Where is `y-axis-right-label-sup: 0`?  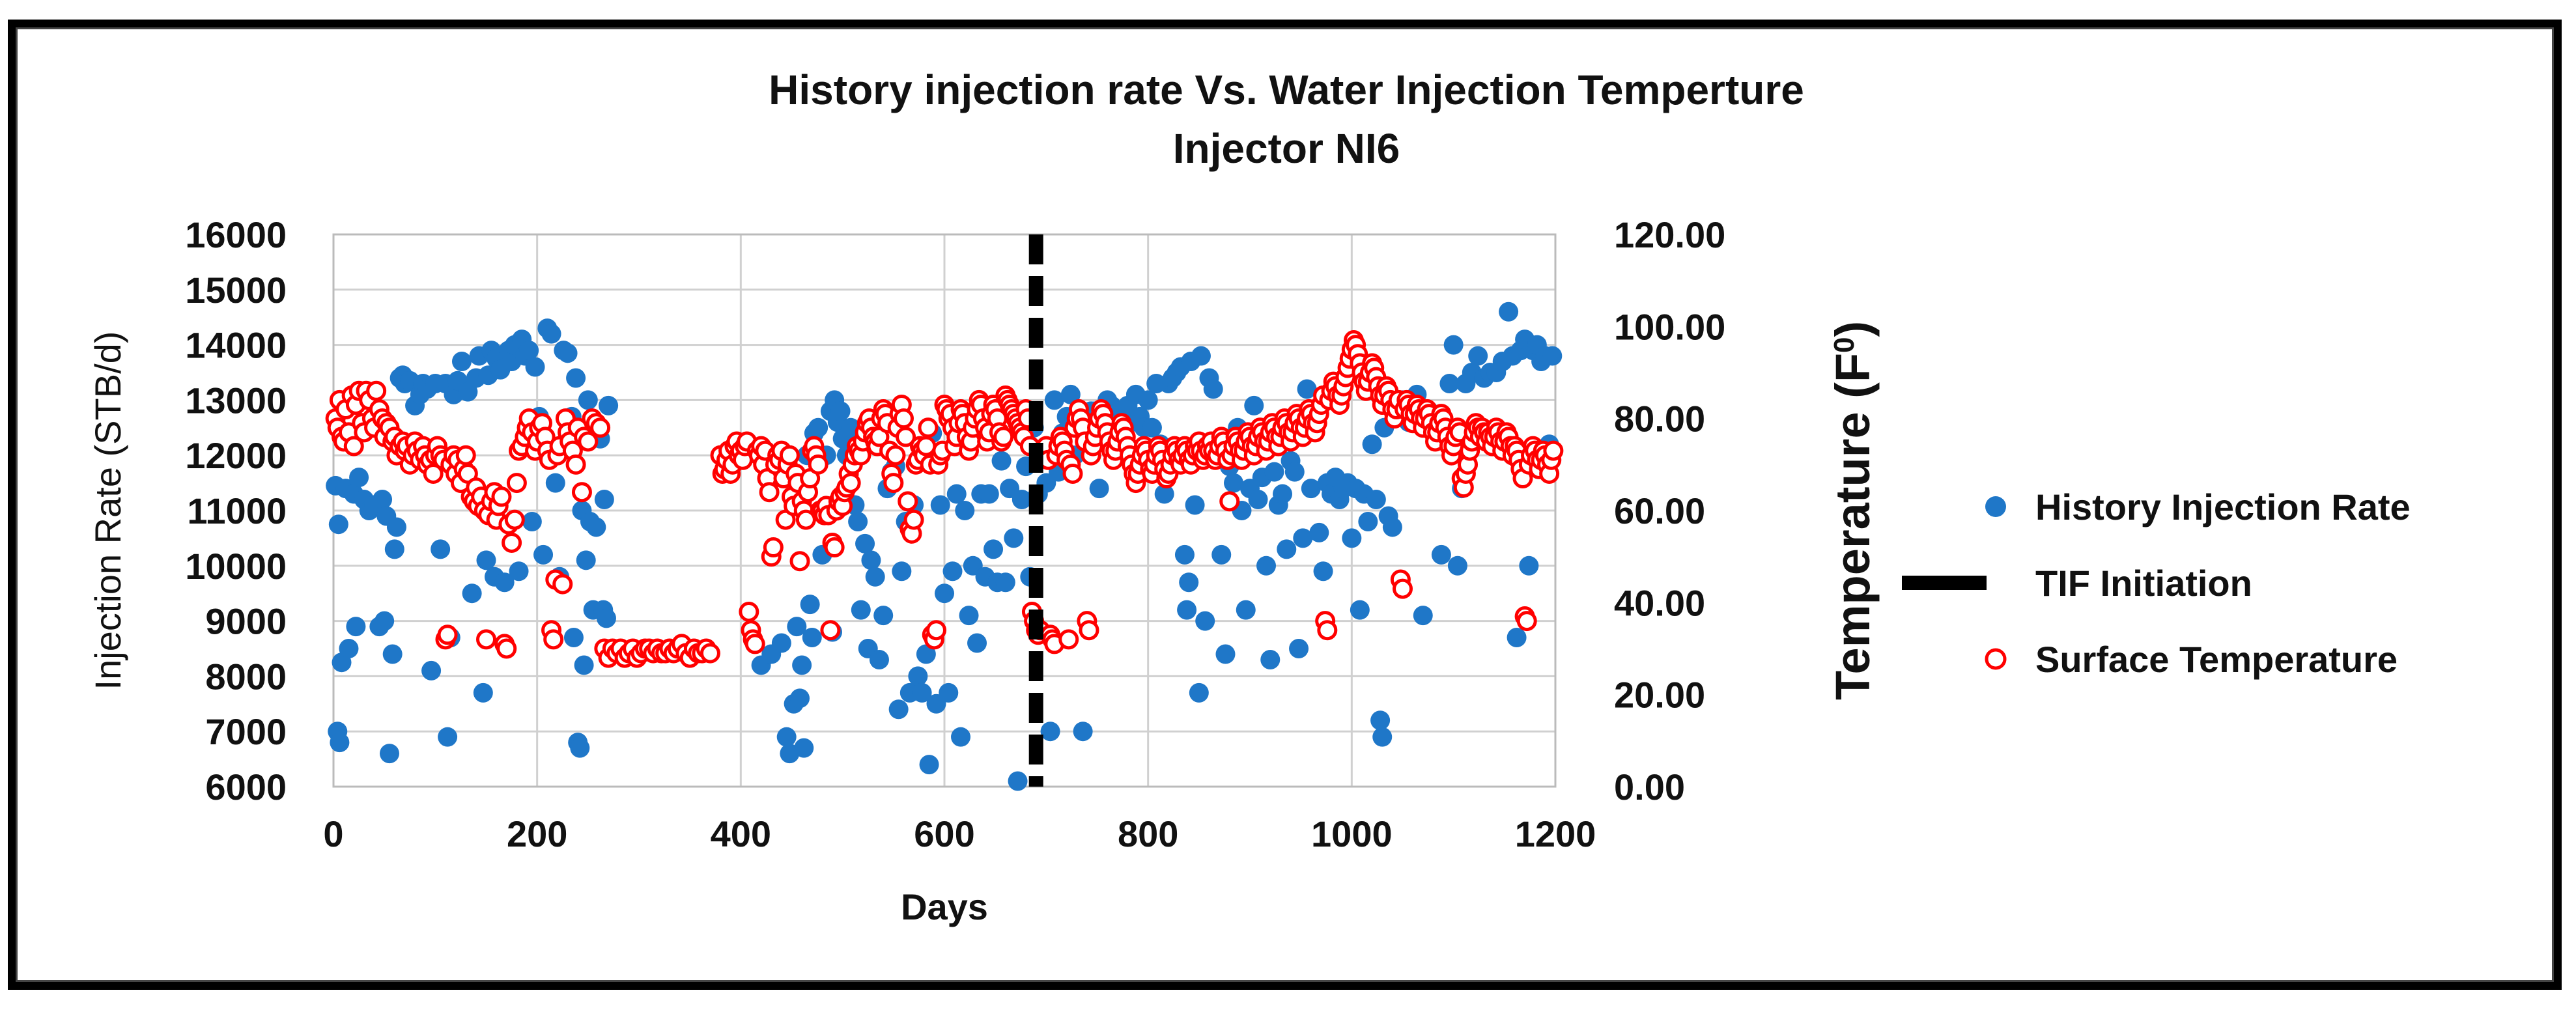
y-axis-right-label-sup: 0 is located at coordinates (1844, 344).